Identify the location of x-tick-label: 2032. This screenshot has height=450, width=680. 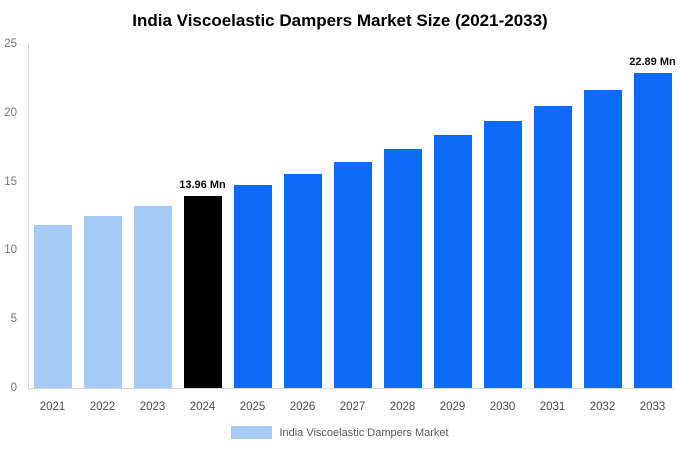
(602, 407).